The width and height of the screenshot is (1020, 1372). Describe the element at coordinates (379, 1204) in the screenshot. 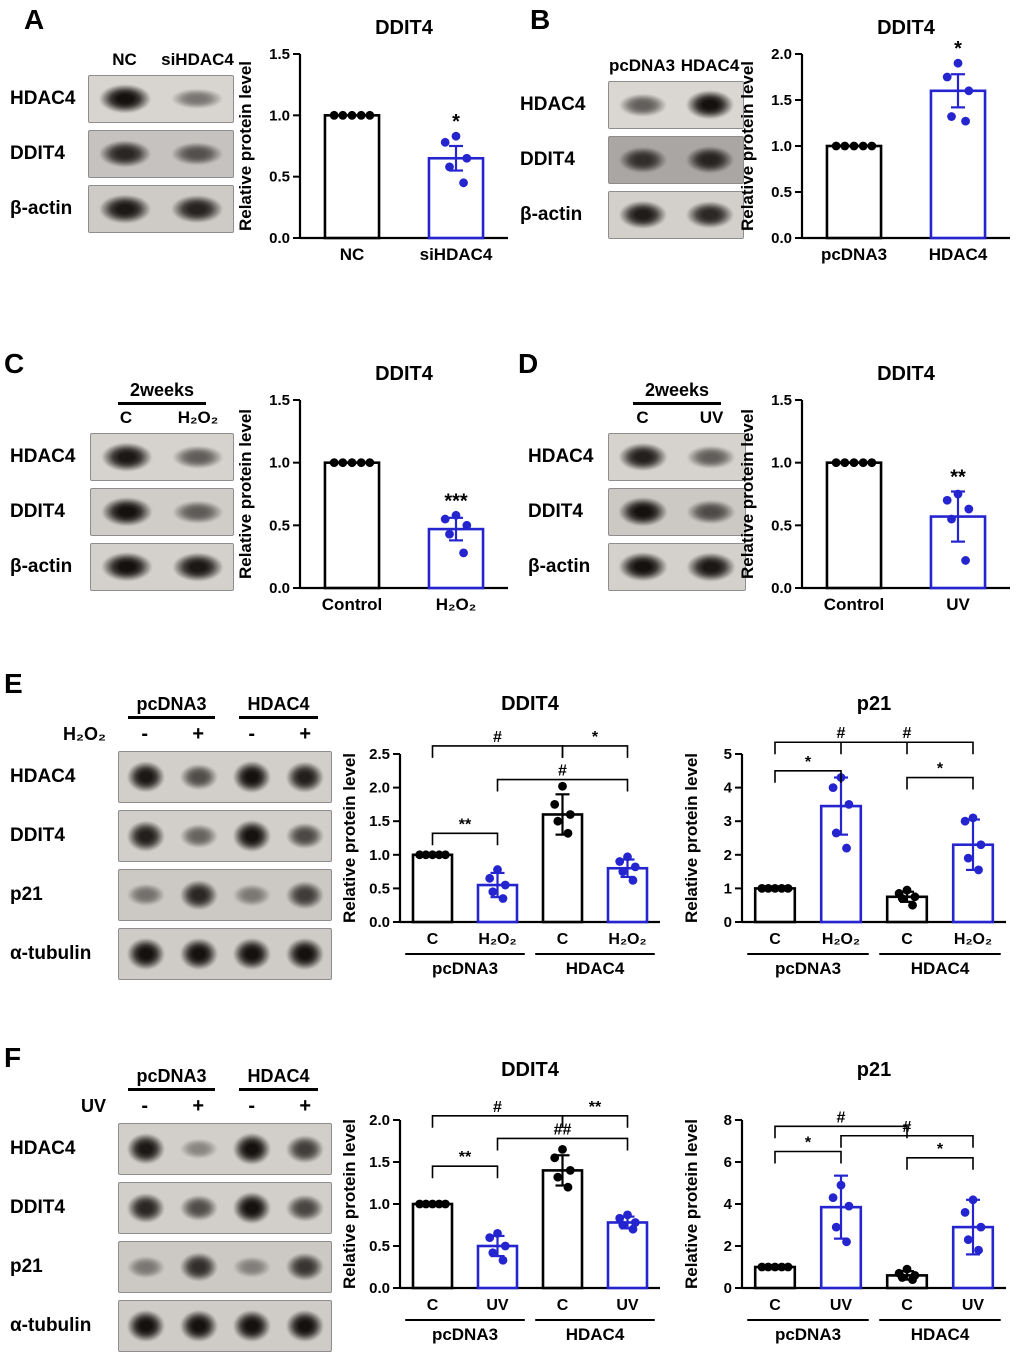

I see `y-tick-label: 1.0` at that location.